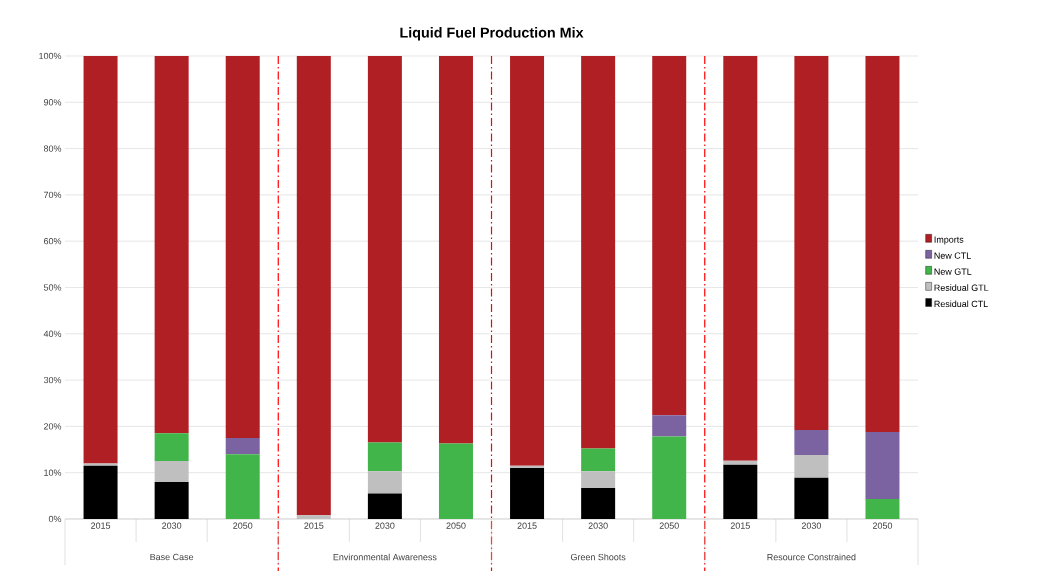 This screenshot has height=571, width=1043. What do you see at coordinates (952, 255) in the screenshot?
I see `legend-label: New CTL` at bounding box center [952, 255].